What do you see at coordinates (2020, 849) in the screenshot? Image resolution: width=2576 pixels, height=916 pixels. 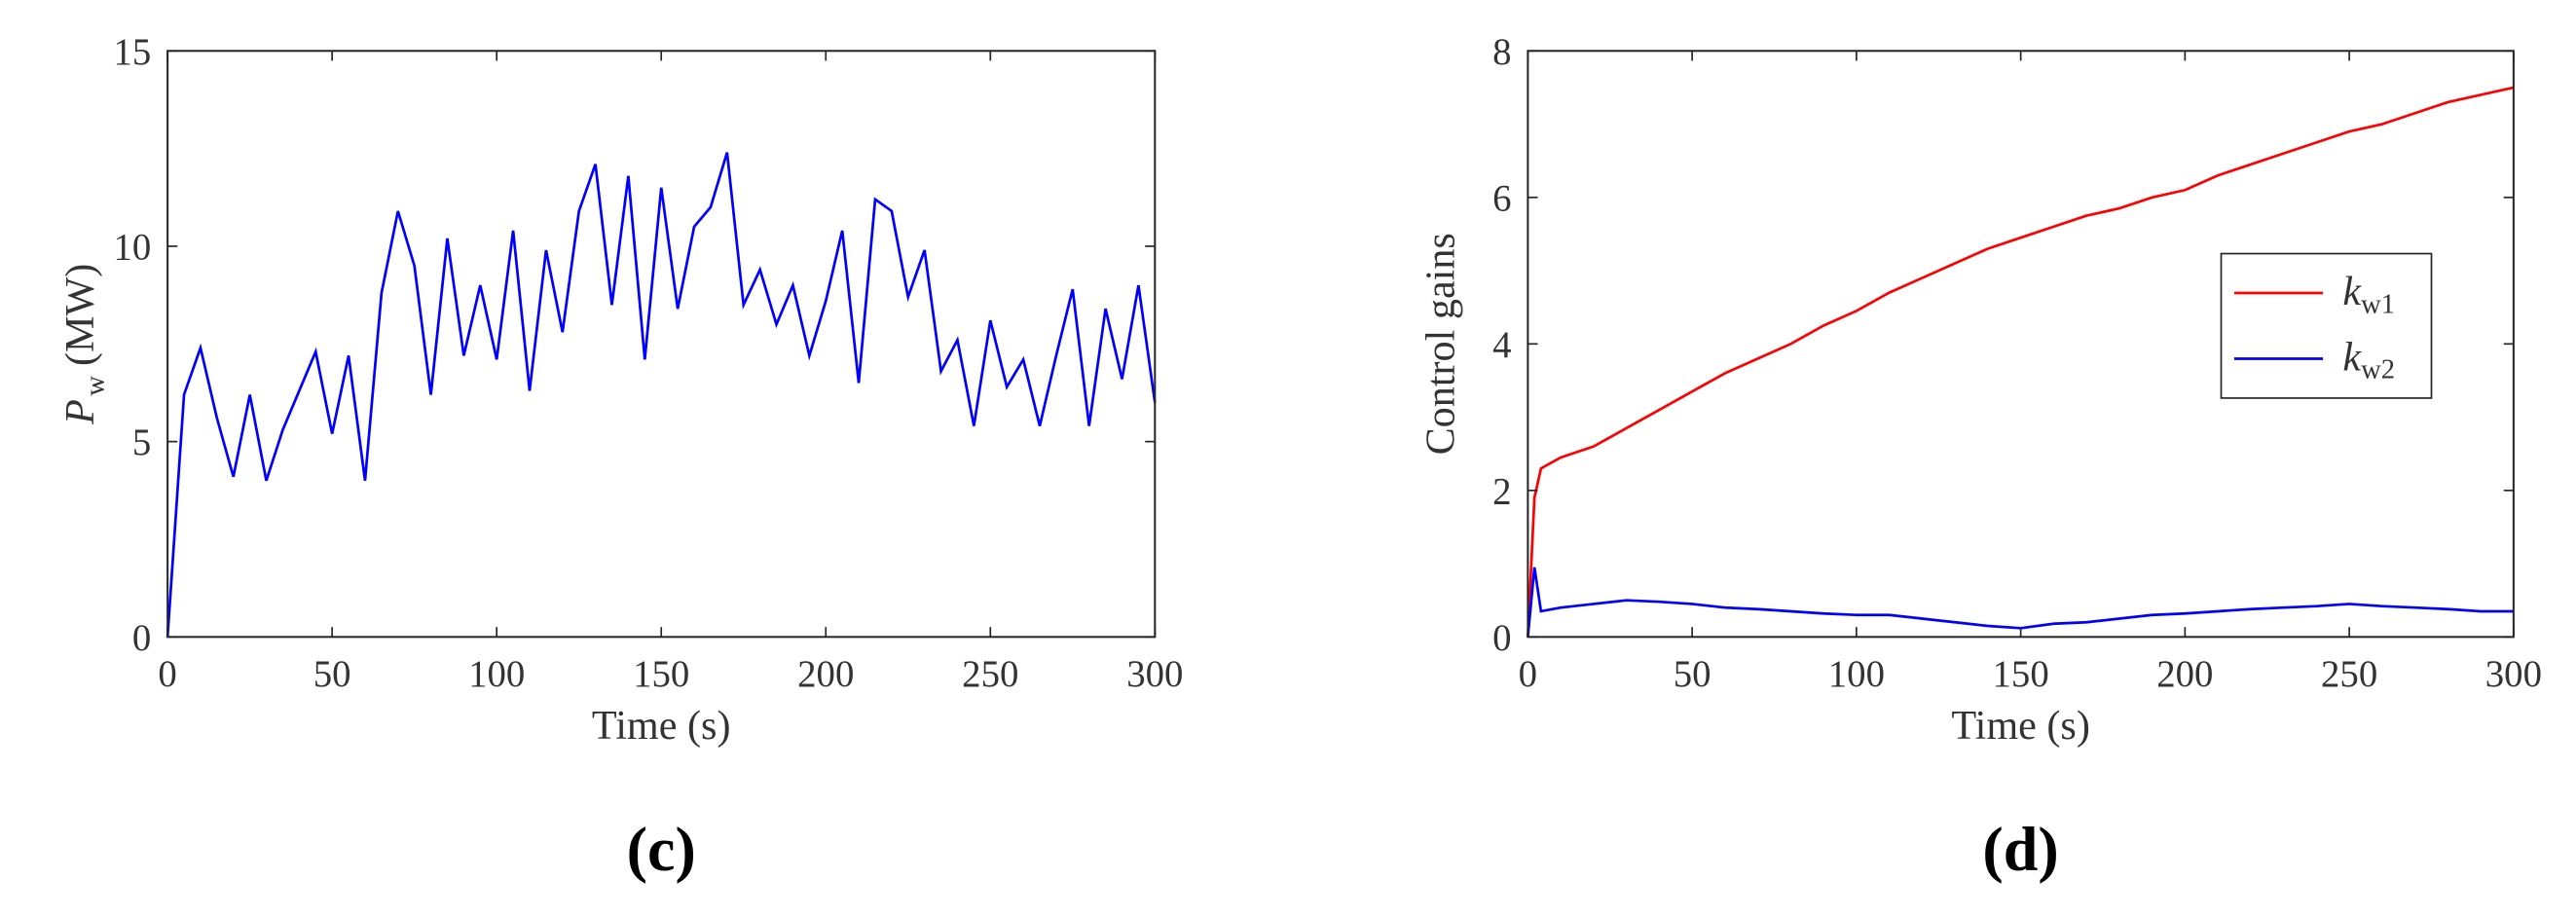 I see `panel-label: (d)` at bounding box center [2020, 849].